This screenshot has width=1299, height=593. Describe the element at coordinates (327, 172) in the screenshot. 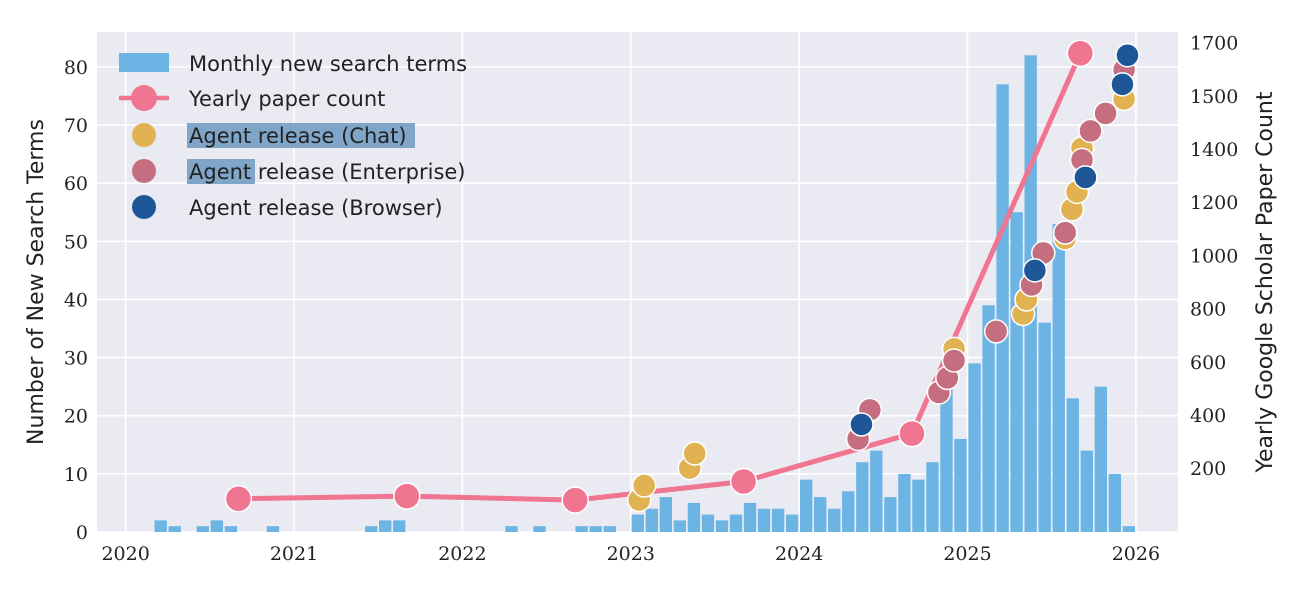

I see `legend-label-enterprise: Agent release (Enterprise)` at that location.